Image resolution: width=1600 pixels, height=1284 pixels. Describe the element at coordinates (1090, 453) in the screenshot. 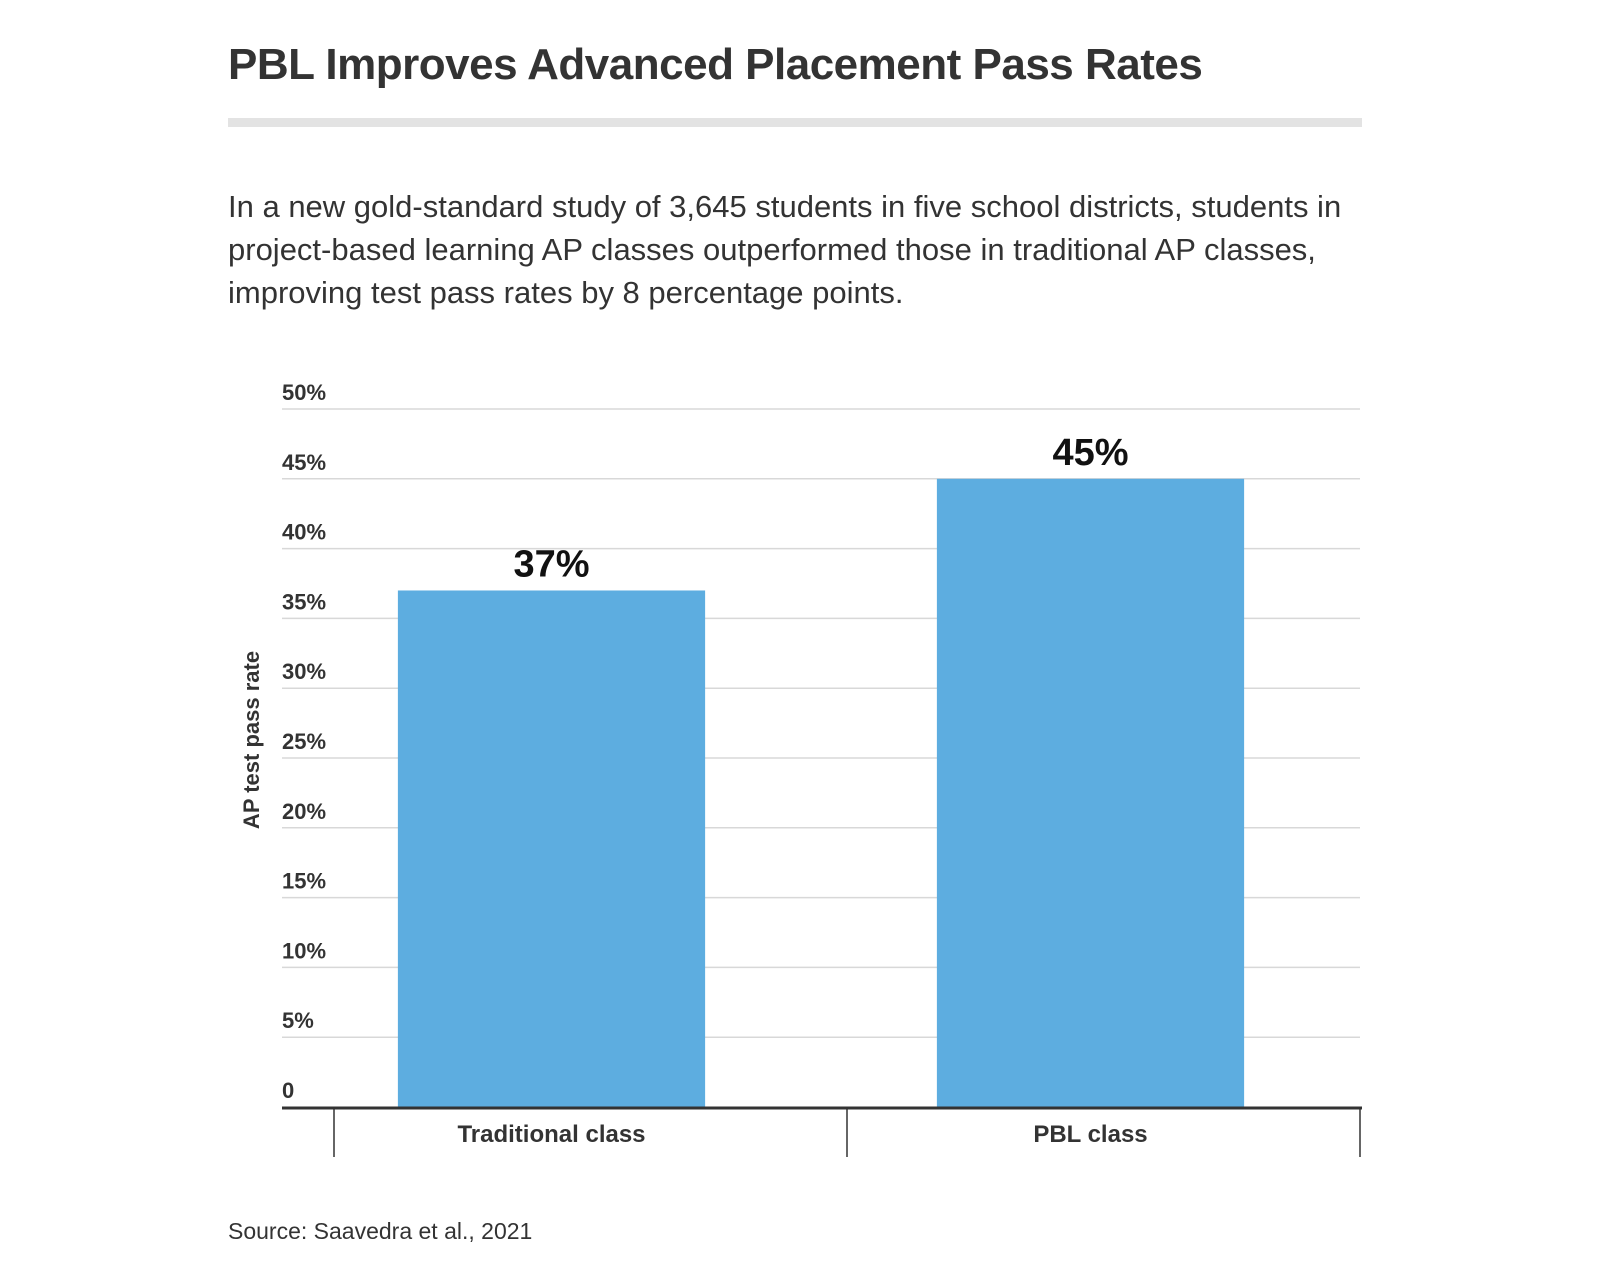

I see `bar-value-label: 45%` at that location.